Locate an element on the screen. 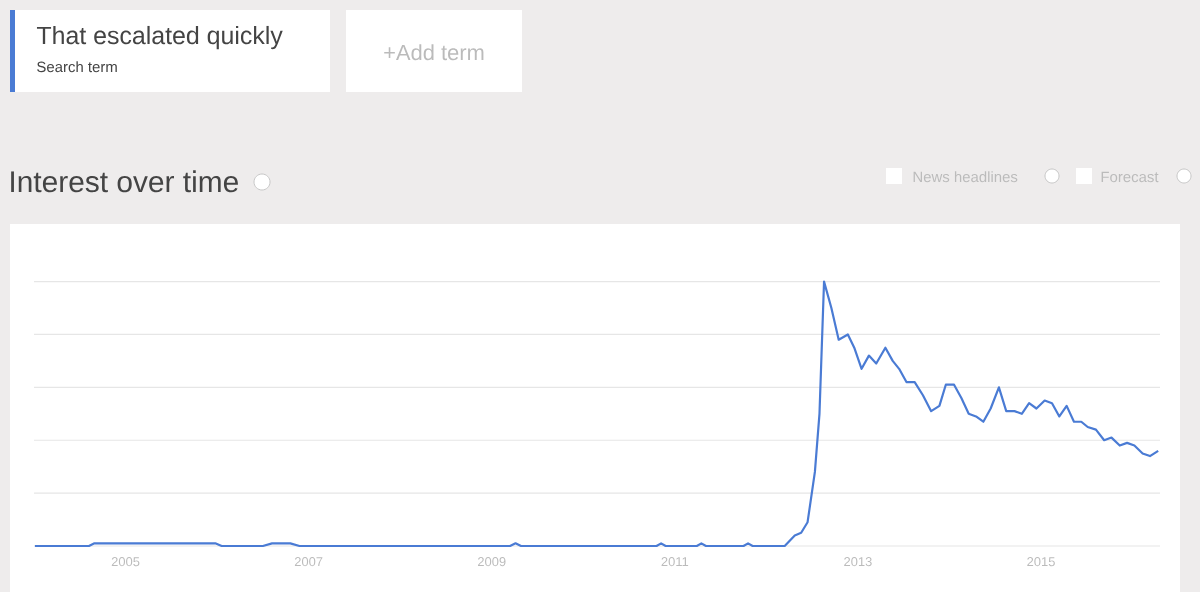  text: That escalated quickly is located at coordinates (159, 37).